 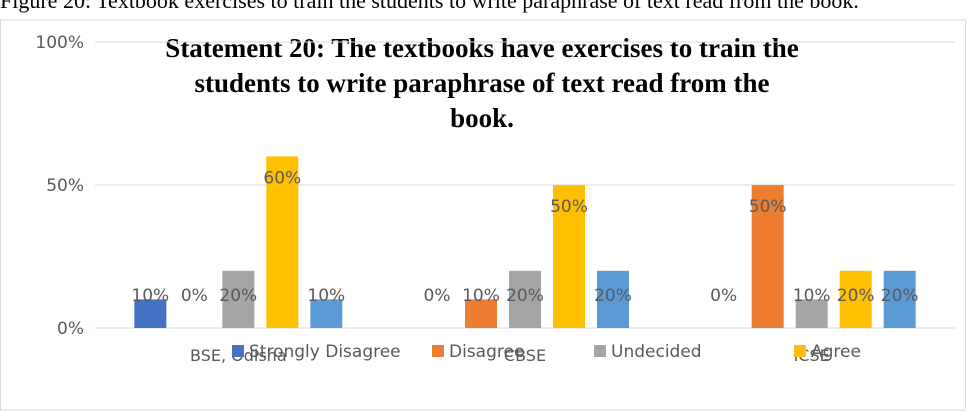 What do you see at coordinates (59, 43) in the screenshot?
I see `y-tick-label: 100%` at bounding box center [59, 43].